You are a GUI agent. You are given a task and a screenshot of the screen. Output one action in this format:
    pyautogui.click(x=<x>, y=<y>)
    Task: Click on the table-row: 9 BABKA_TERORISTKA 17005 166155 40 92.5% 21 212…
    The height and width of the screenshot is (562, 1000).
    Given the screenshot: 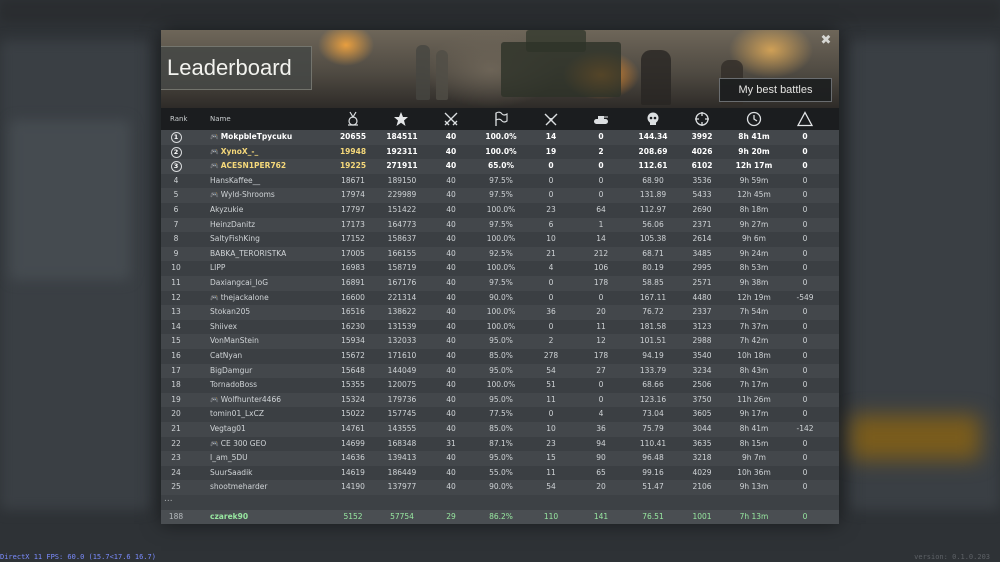 What is the action you would take?
    pyautogui.click(x=500, y=254)
    